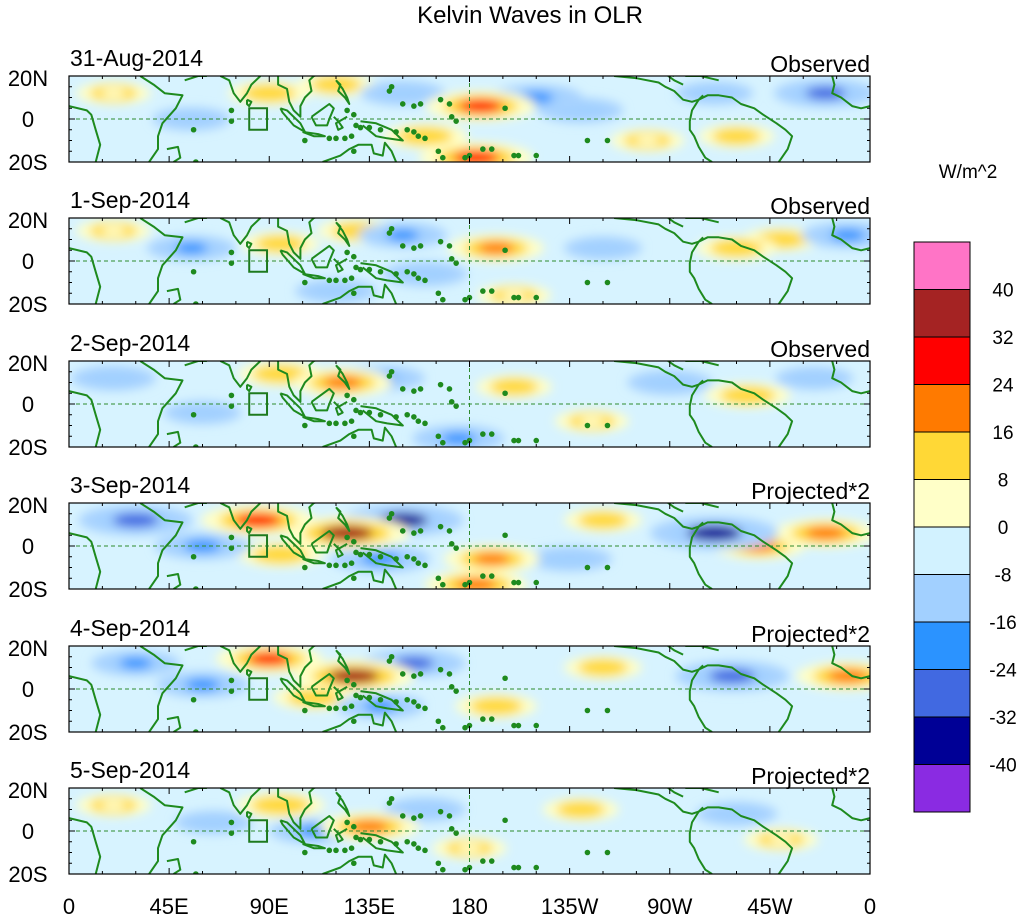 The height and width of the screenshot is (920, 1021). Describe the element at coordinates (28, 261) in the screenshot. I see `y-tick-label: 0` at that location.